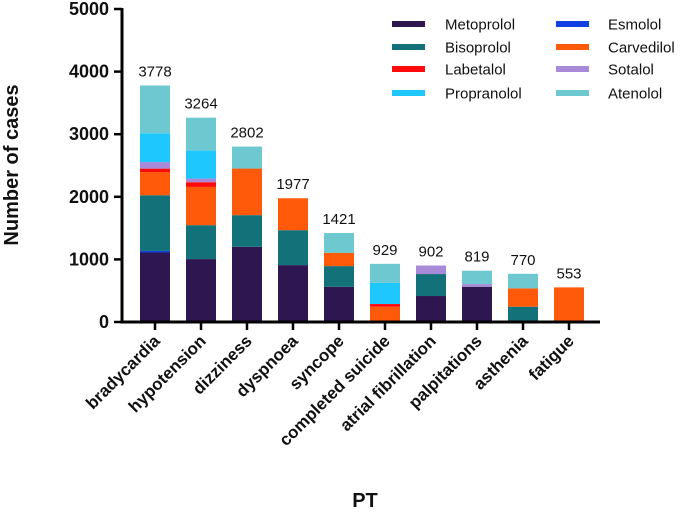 The width and height of the screenshot is (685, 528). Describe the element at coordinates (408, 93) in the screenshot. I see `legend-swatch-propranolol` at that location.